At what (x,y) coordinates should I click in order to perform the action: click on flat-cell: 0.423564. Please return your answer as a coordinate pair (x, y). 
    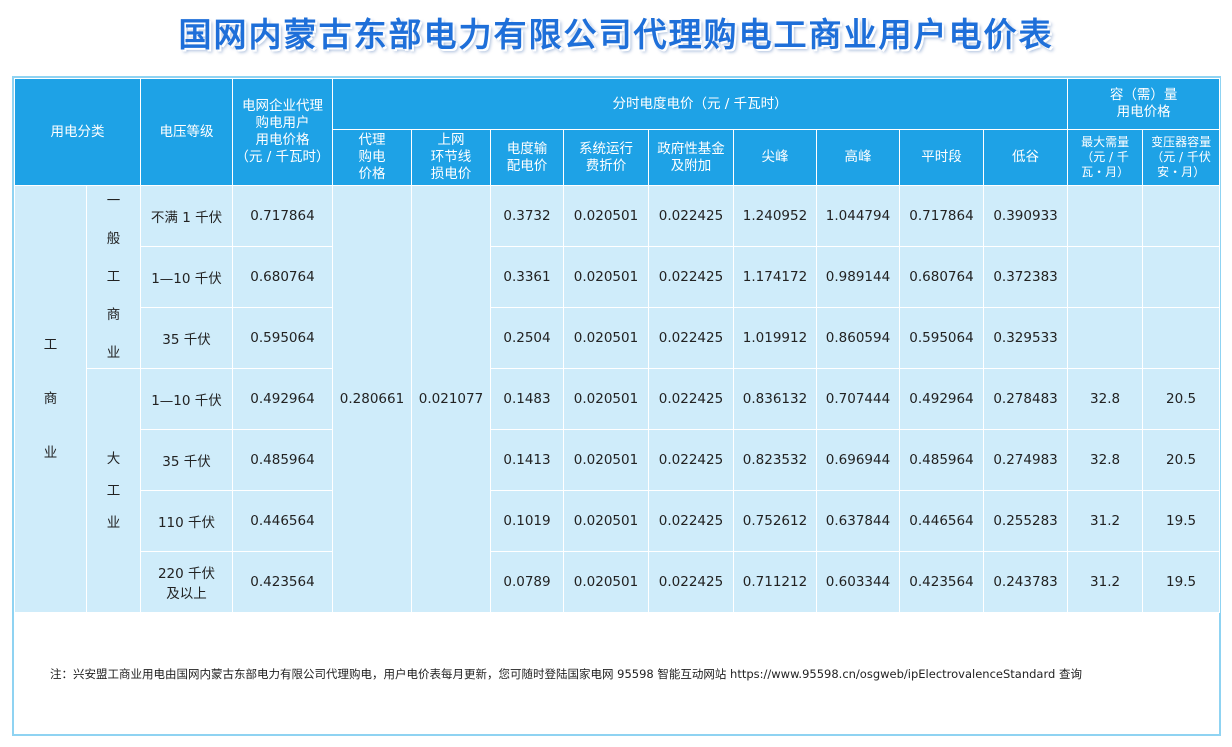
    Looking at the image, I should click on (941, 582).